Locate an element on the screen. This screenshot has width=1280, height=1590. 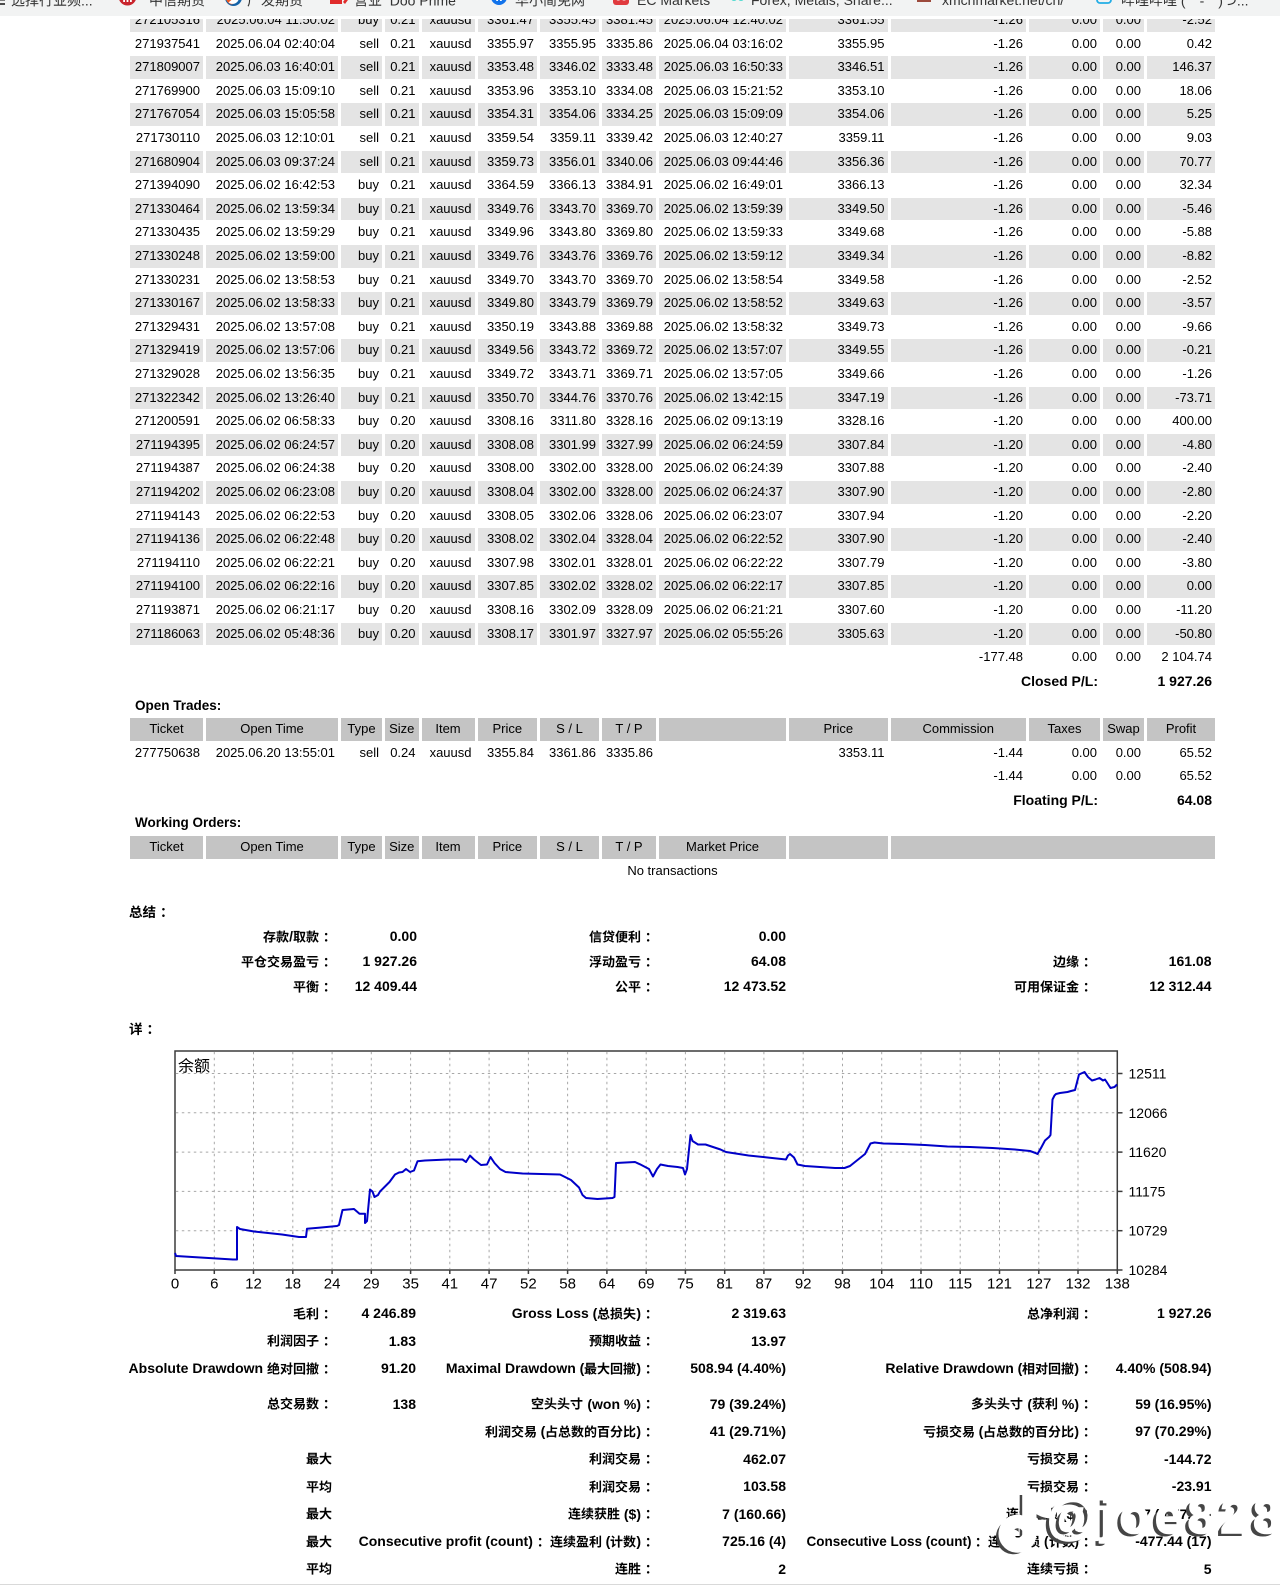
svg-text: 115 is located at coordinates (960, 1284).